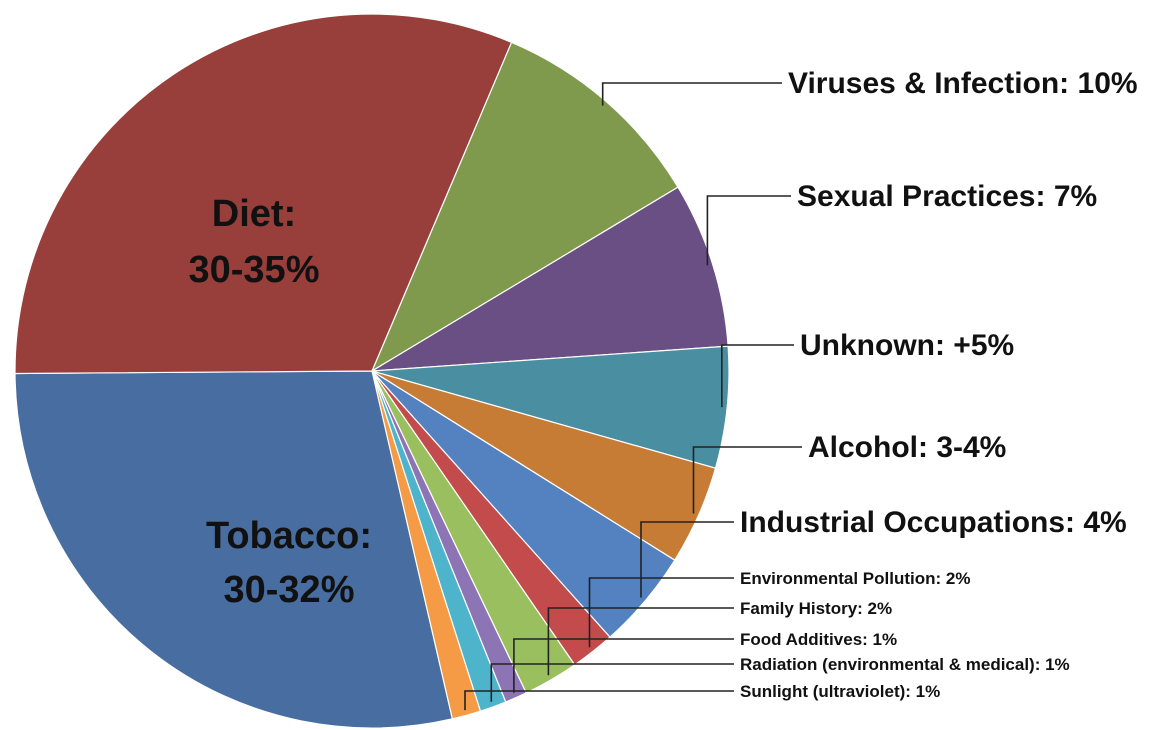  I want to click on slice-label-3: Alcohol: 3-4%, so click(907, 447).